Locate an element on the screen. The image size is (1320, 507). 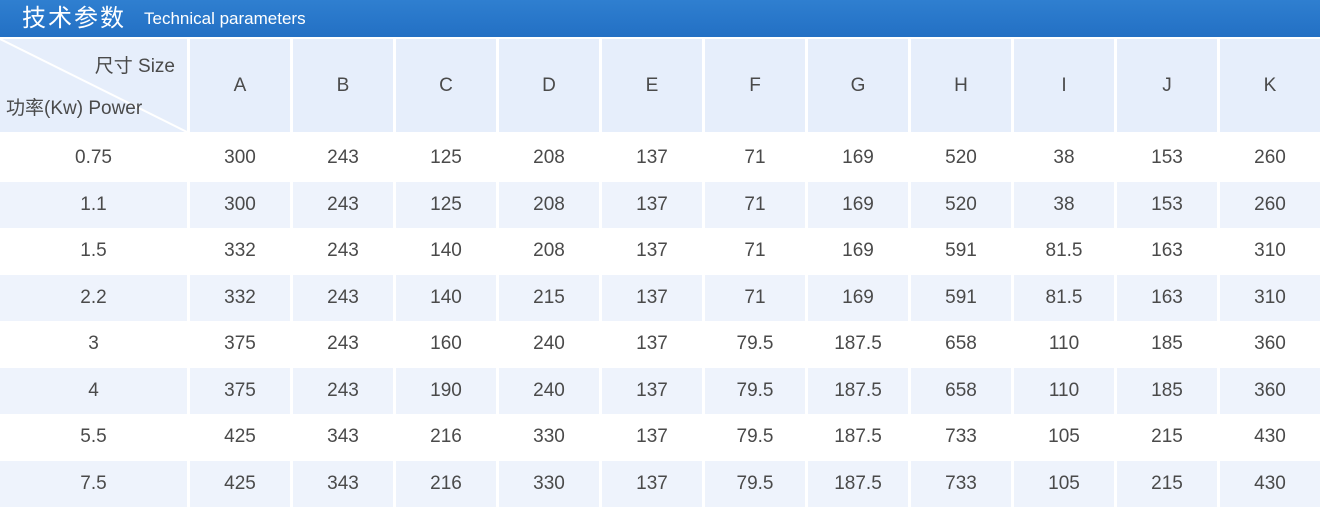
column-header: B is located at coordinates (344, 87).